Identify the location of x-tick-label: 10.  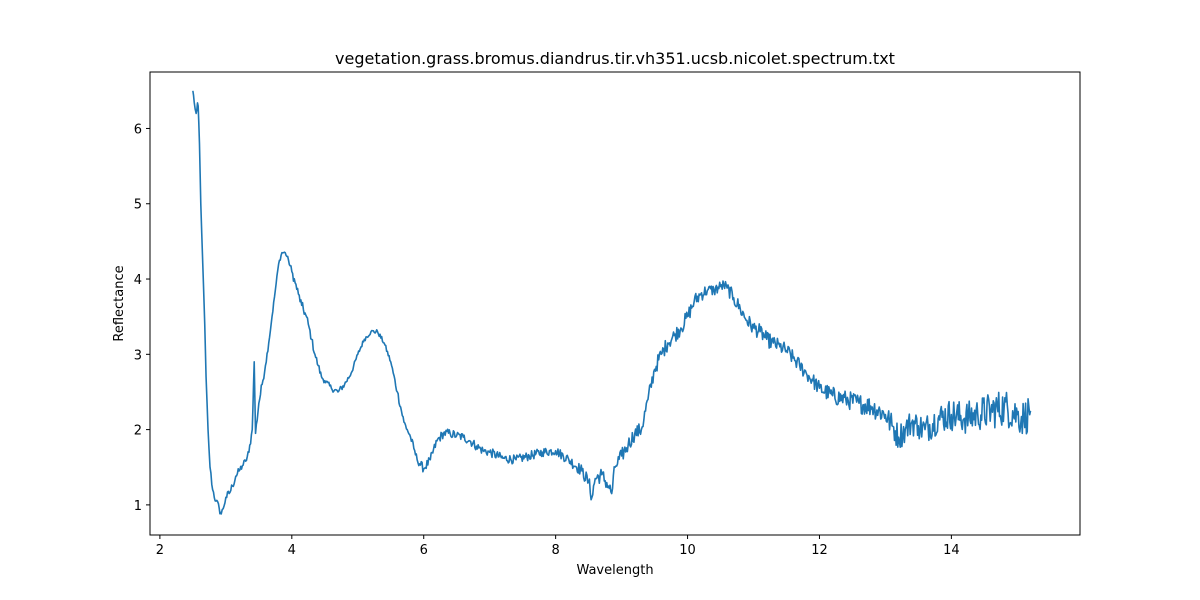
(687, 550).